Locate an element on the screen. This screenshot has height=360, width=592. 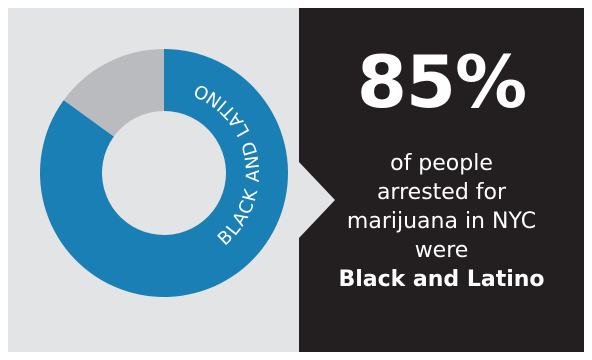
caption-line-3: marijuana in NYC is located at coordinates (441, 221).